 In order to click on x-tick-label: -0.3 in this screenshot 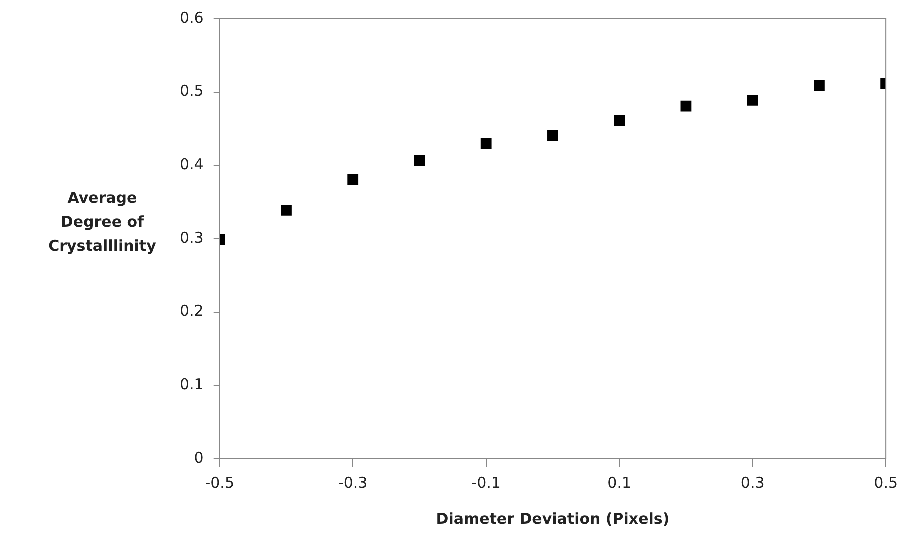, I will do `click(353, 483)`.